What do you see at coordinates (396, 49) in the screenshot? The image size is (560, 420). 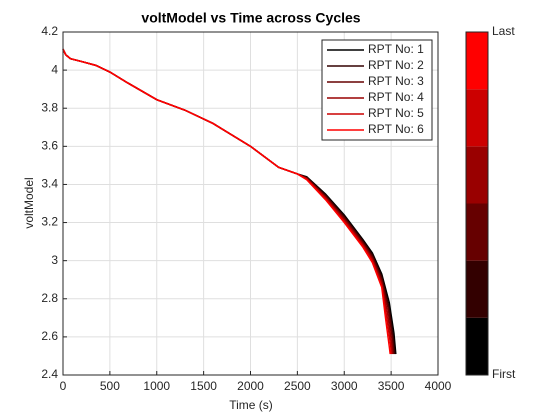 I see `legend-label: RPT No: 1` at bounding box center [396, 49].